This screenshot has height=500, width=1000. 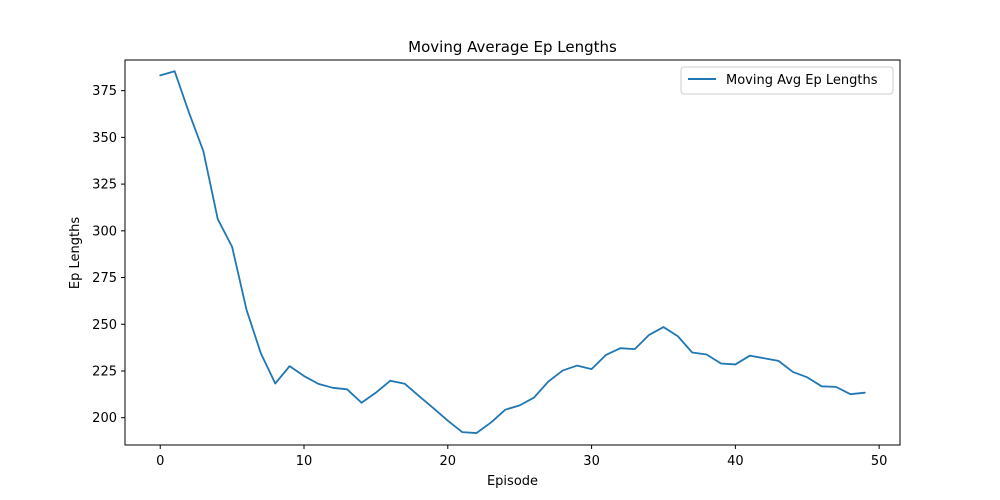 I want to click on y-tick-label: 300, so click(x=104, y=231).